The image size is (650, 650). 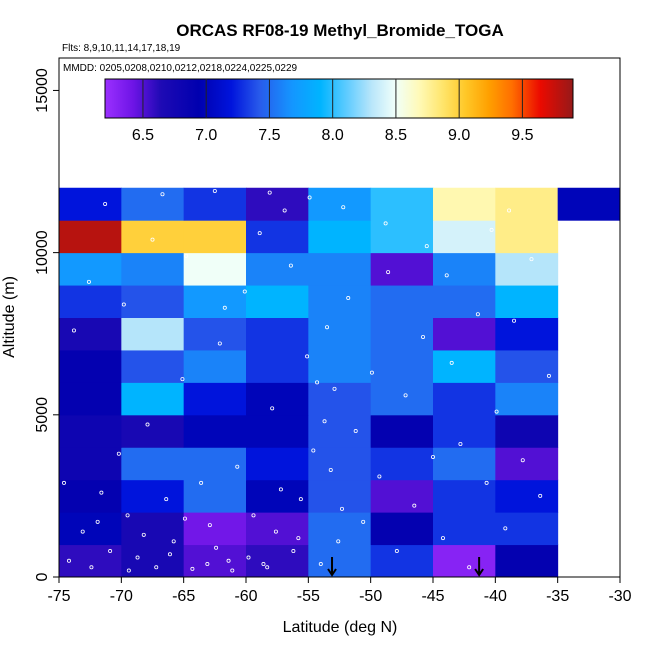 What do you see at coordinates (619, 596) in the screenshot?
I see `x-tick-label: -30` at bounding box center [619, 596].